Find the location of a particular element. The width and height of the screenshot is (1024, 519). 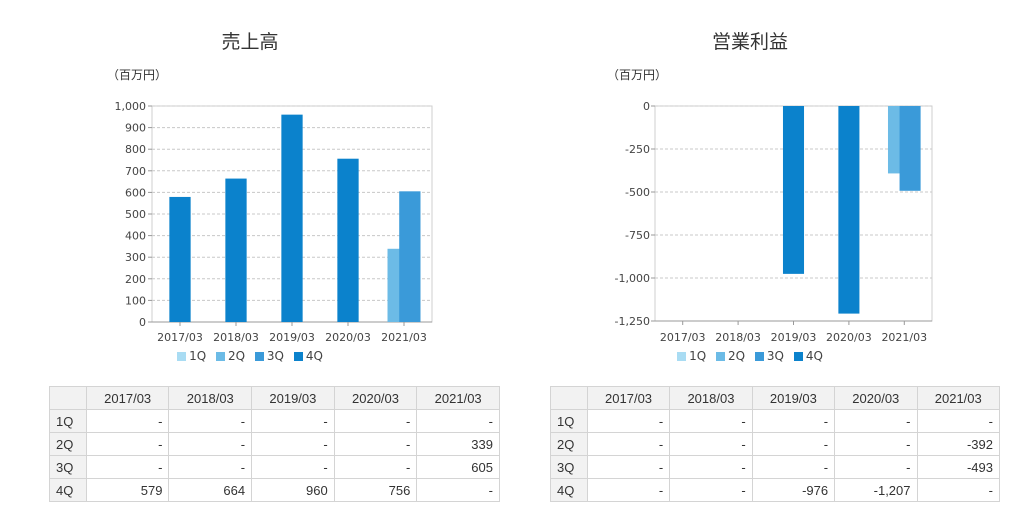

x-tick-label: 2021/03 is located at coordinates (904, 337).